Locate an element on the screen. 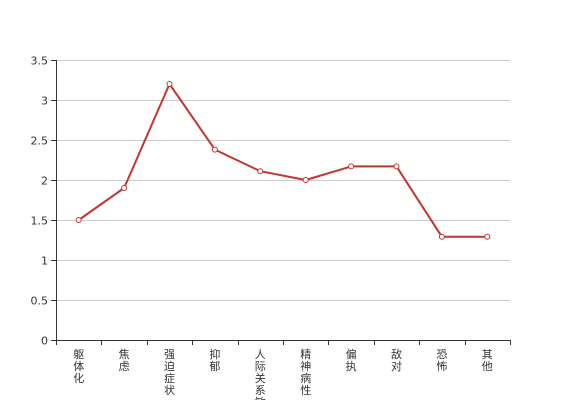 The height and width of the screenshot is (404, 567). x-tick-label: 恐怖 is located at coordinates (441, 360).